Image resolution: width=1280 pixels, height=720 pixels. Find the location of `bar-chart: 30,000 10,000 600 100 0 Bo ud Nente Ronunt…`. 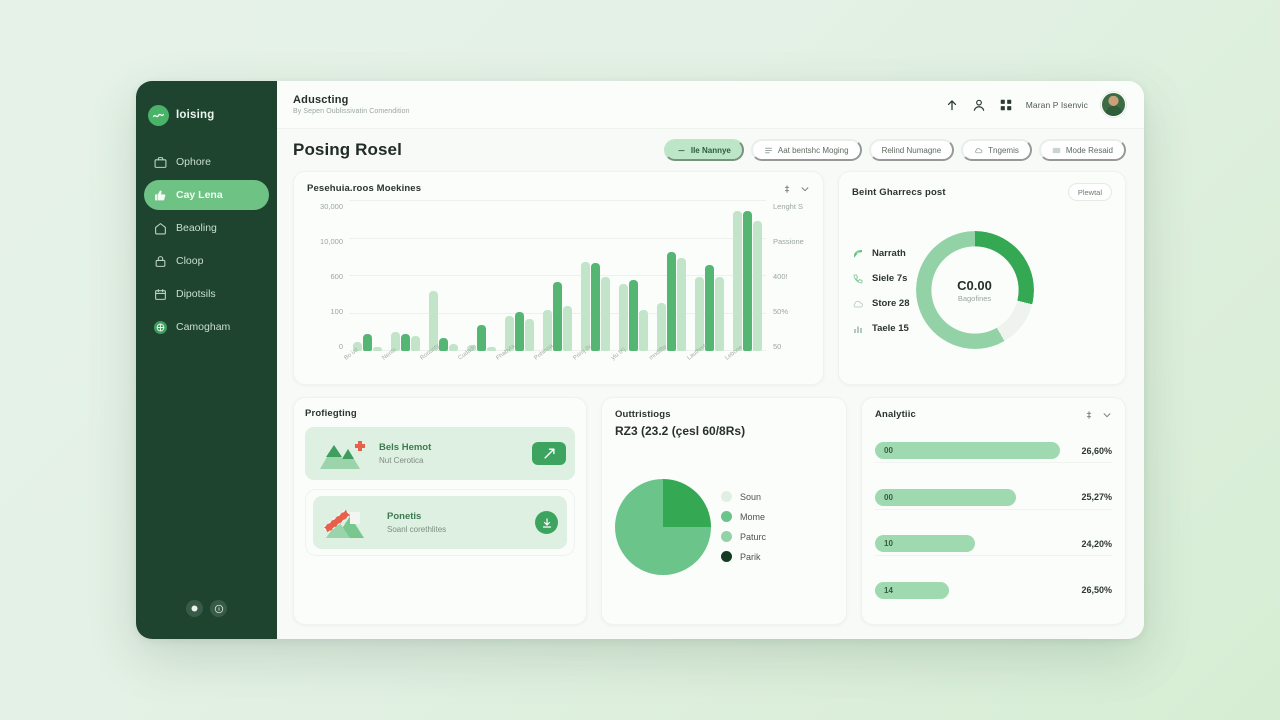

bar-chart: 30,000 10,000 600 100 0 Bo ud Nente Ronunt… is located at coordinates (558, 286).